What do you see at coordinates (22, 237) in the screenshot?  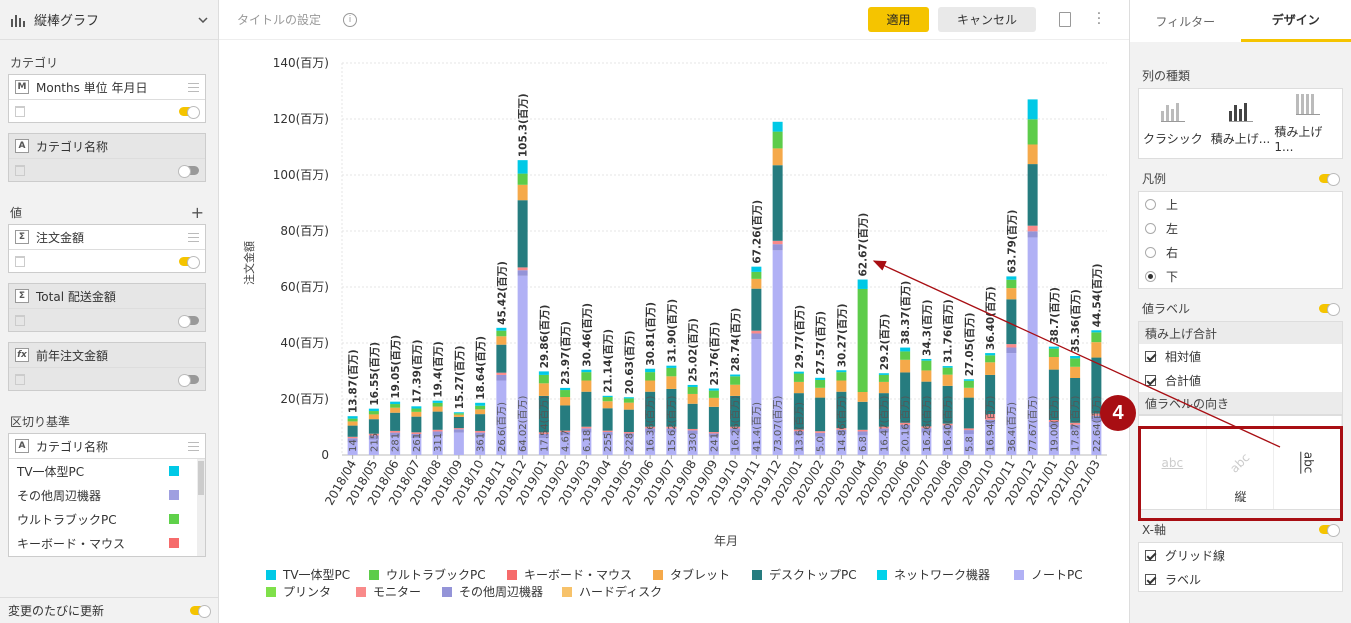 I see `sum-tag-icon: Σ` at bounding box center [22, 237].